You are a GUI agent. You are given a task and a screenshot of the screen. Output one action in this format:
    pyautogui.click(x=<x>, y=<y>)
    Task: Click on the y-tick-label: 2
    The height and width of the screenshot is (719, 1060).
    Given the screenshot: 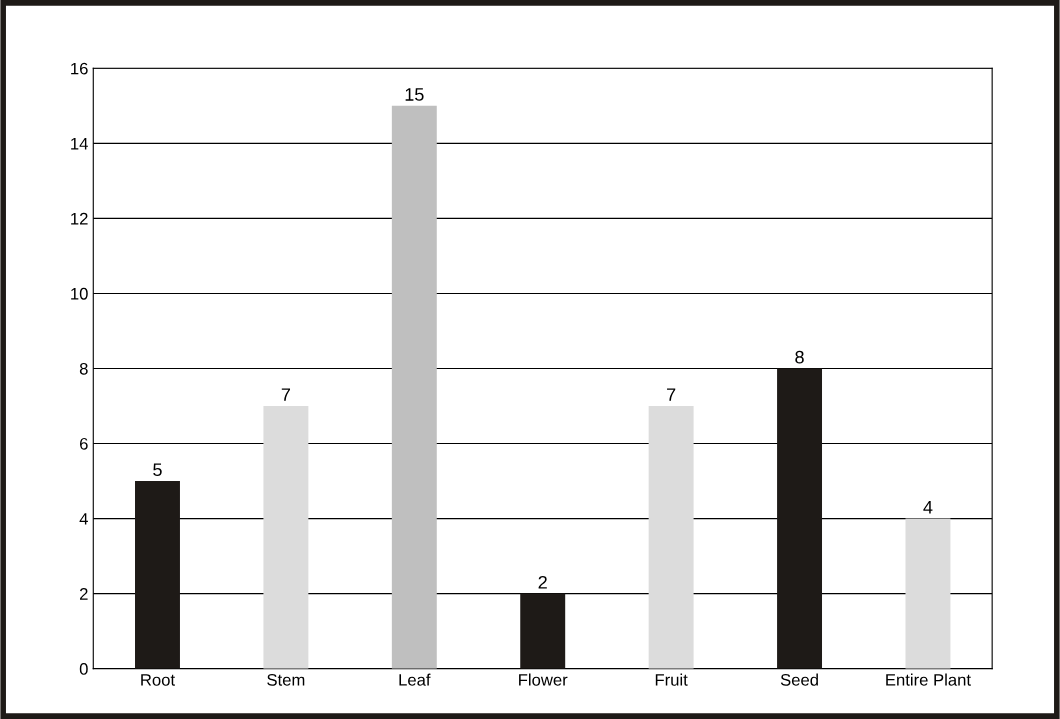 What is the action you would take?
    pyautogui.click(x=83, y=594)
    